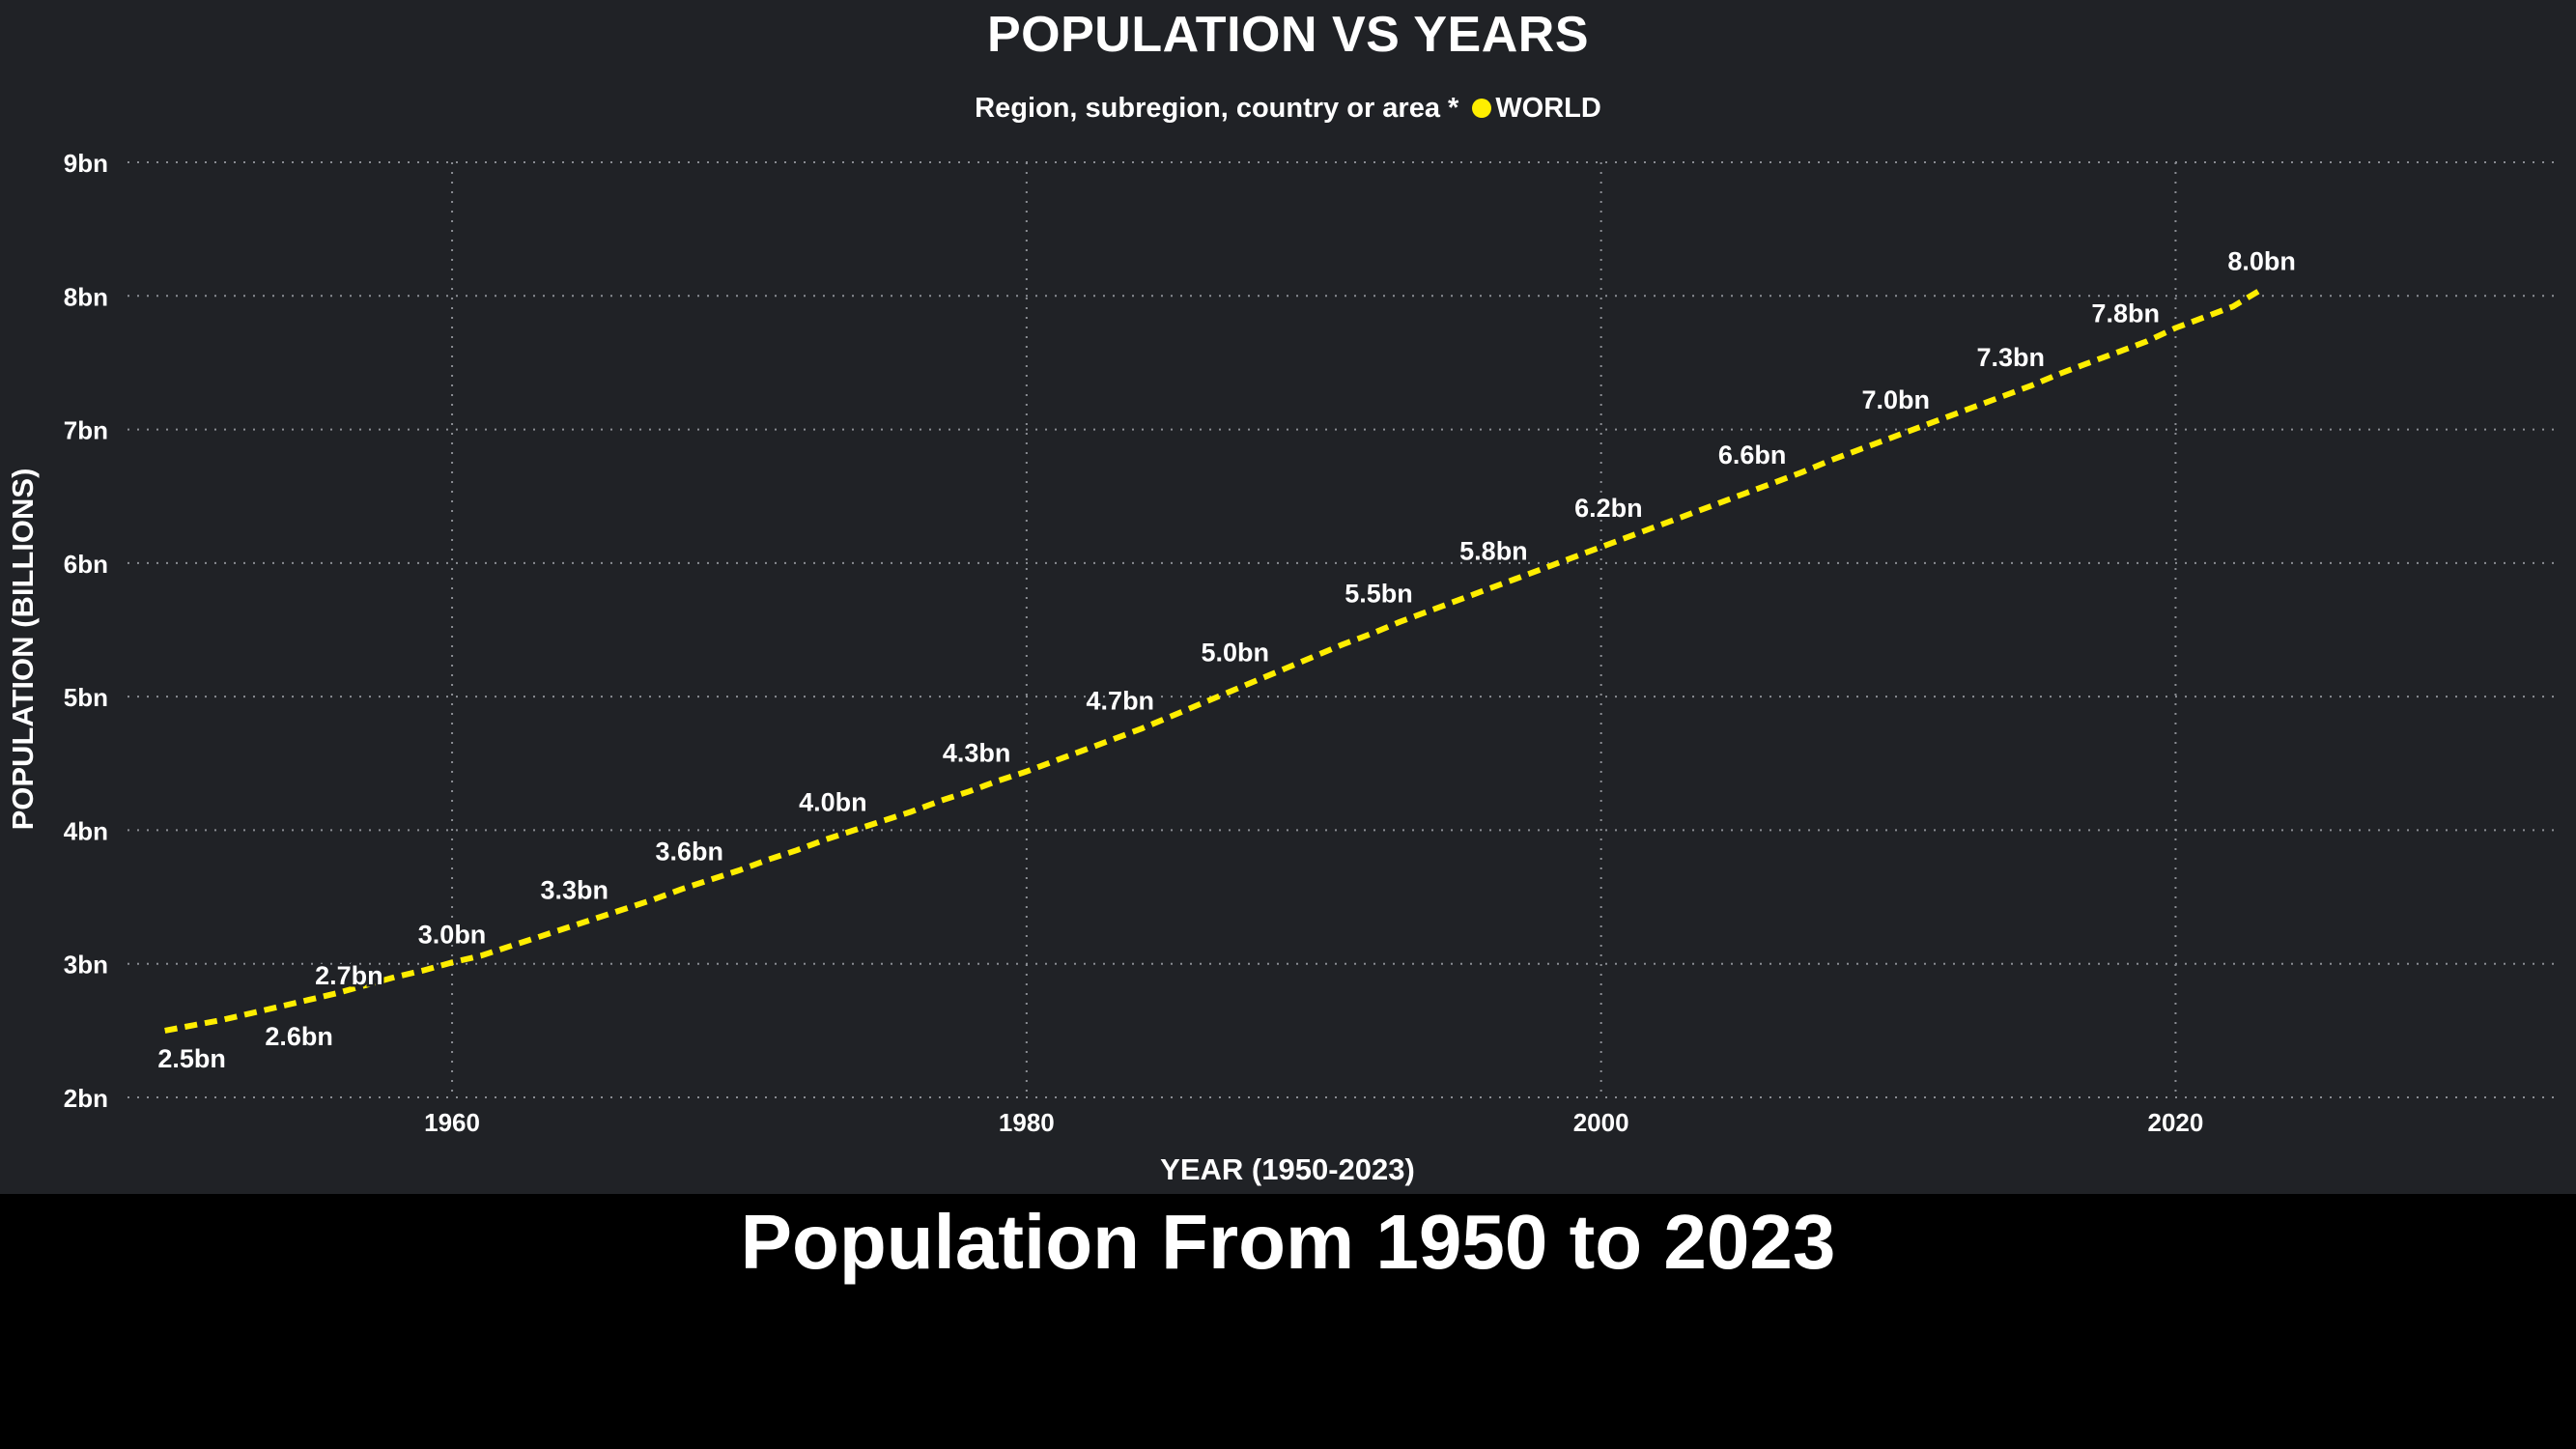  What do you see at coordinates (833, 801) in the screenshot?
I see `data-label: 4.0bn` at bounding box center [833, 801].